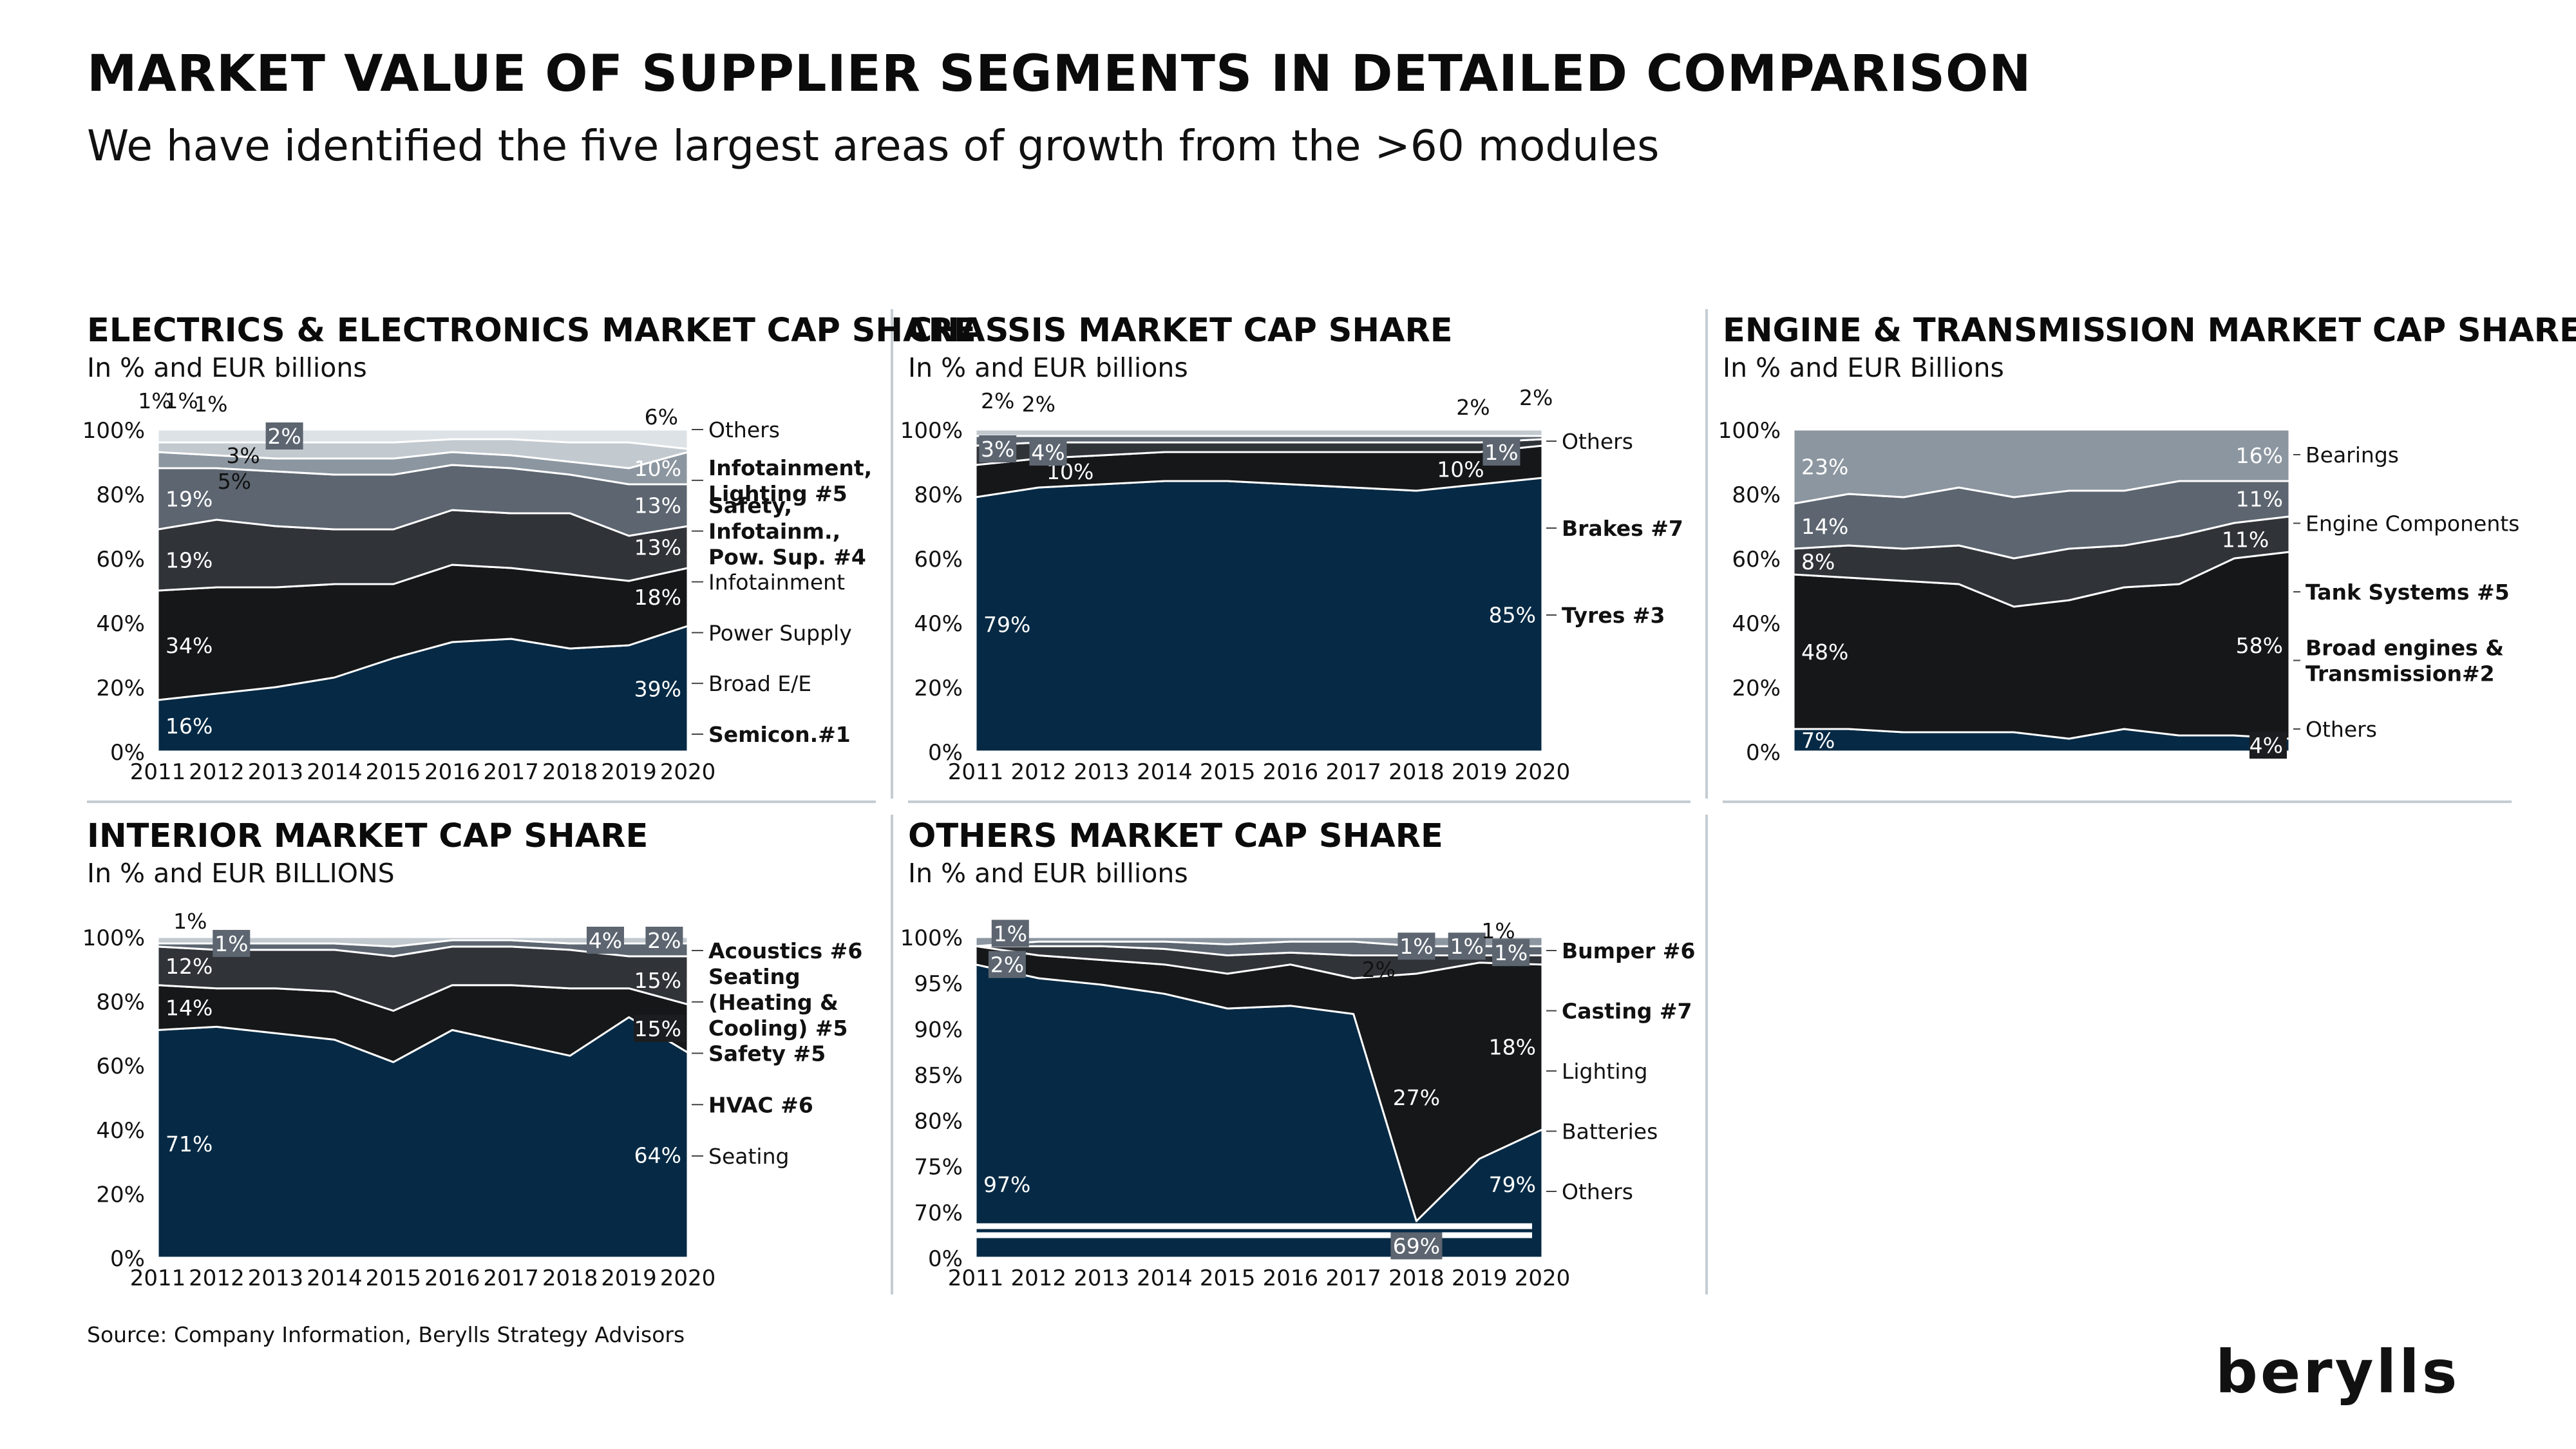 The width and height of the screenshot is (2576, 1449). What do you see at coordinates (531, 331) in the screenshot?
I see `chart-title: ELECTRICS & ELECTRONICS MARKET CAP SHARE` at bounding box center [531, 331].